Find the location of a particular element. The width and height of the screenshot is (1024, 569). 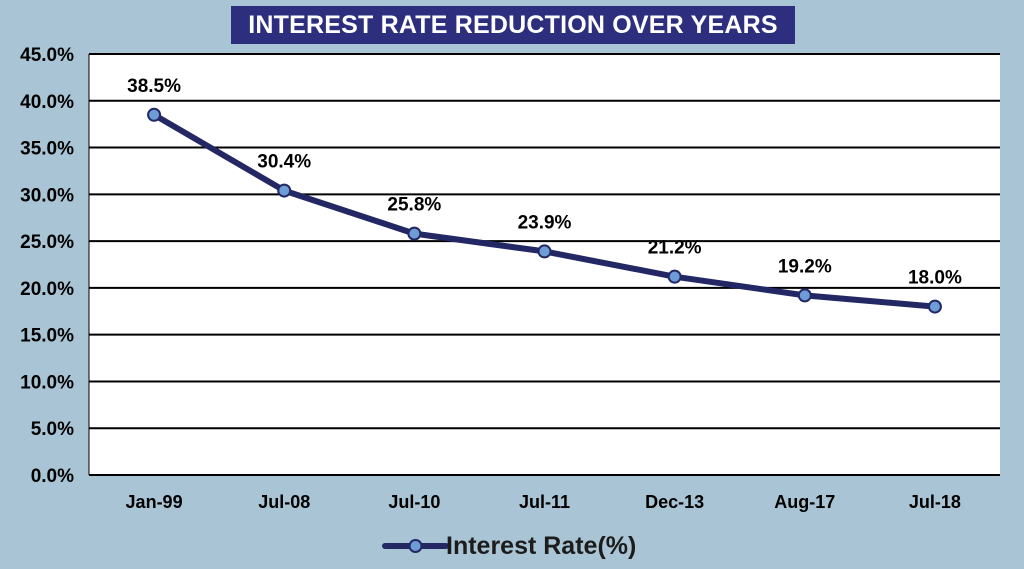

x-tick-label: Jul-11 is located at coordinates (544, 502).